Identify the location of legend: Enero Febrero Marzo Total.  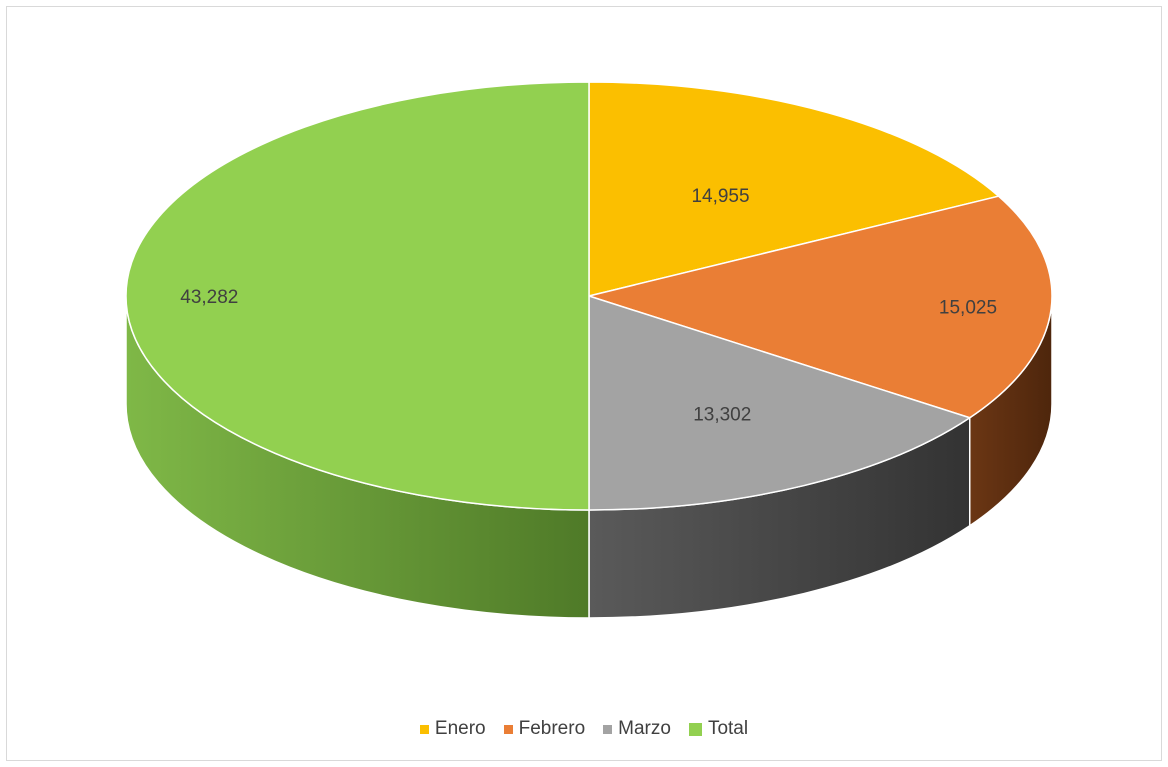
(584, 729).